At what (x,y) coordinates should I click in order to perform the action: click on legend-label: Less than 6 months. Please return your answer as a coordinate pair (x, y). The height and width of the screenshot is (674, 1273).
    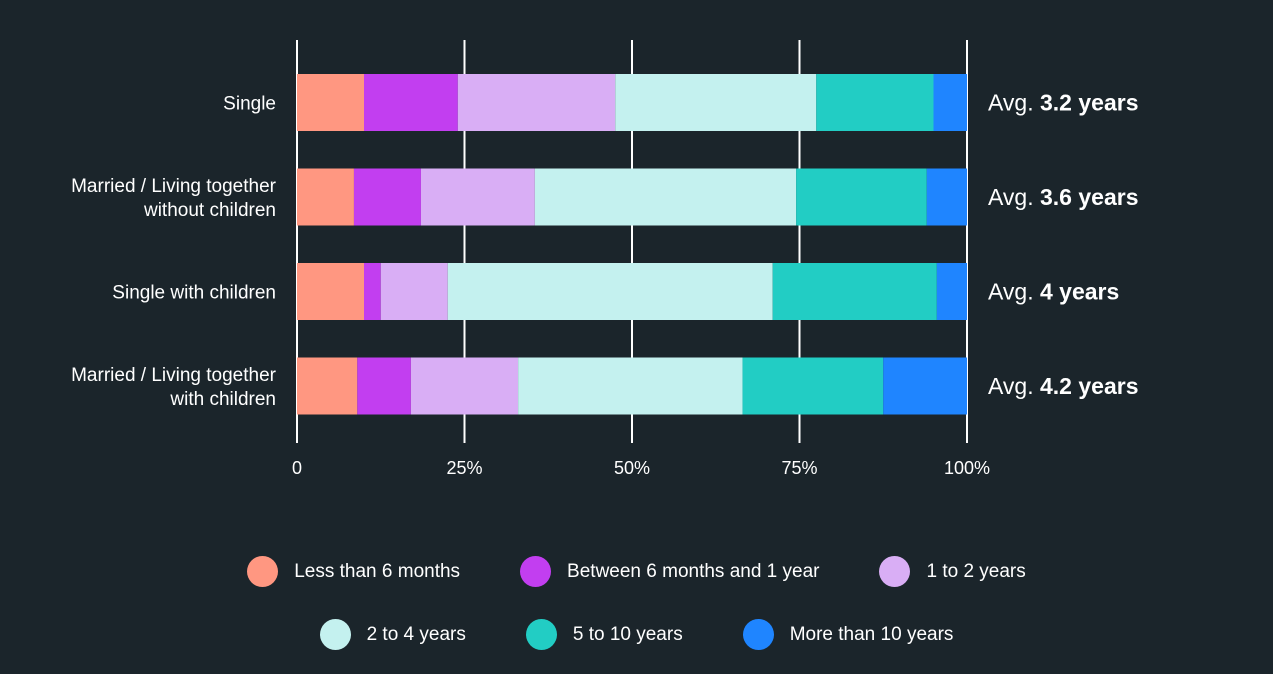
    Looking at the image, I should click on (377, 571).